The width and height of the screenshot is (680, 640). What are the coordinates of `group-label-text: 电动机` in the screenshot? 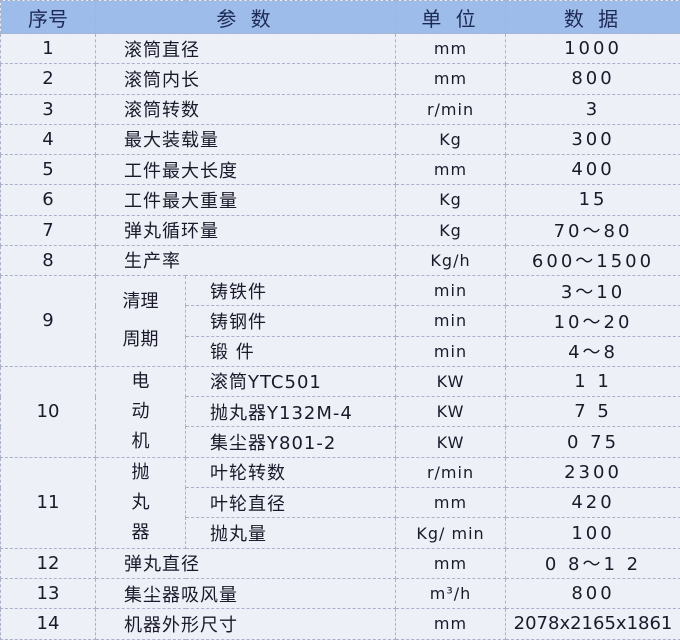 It's located at (141, 412).